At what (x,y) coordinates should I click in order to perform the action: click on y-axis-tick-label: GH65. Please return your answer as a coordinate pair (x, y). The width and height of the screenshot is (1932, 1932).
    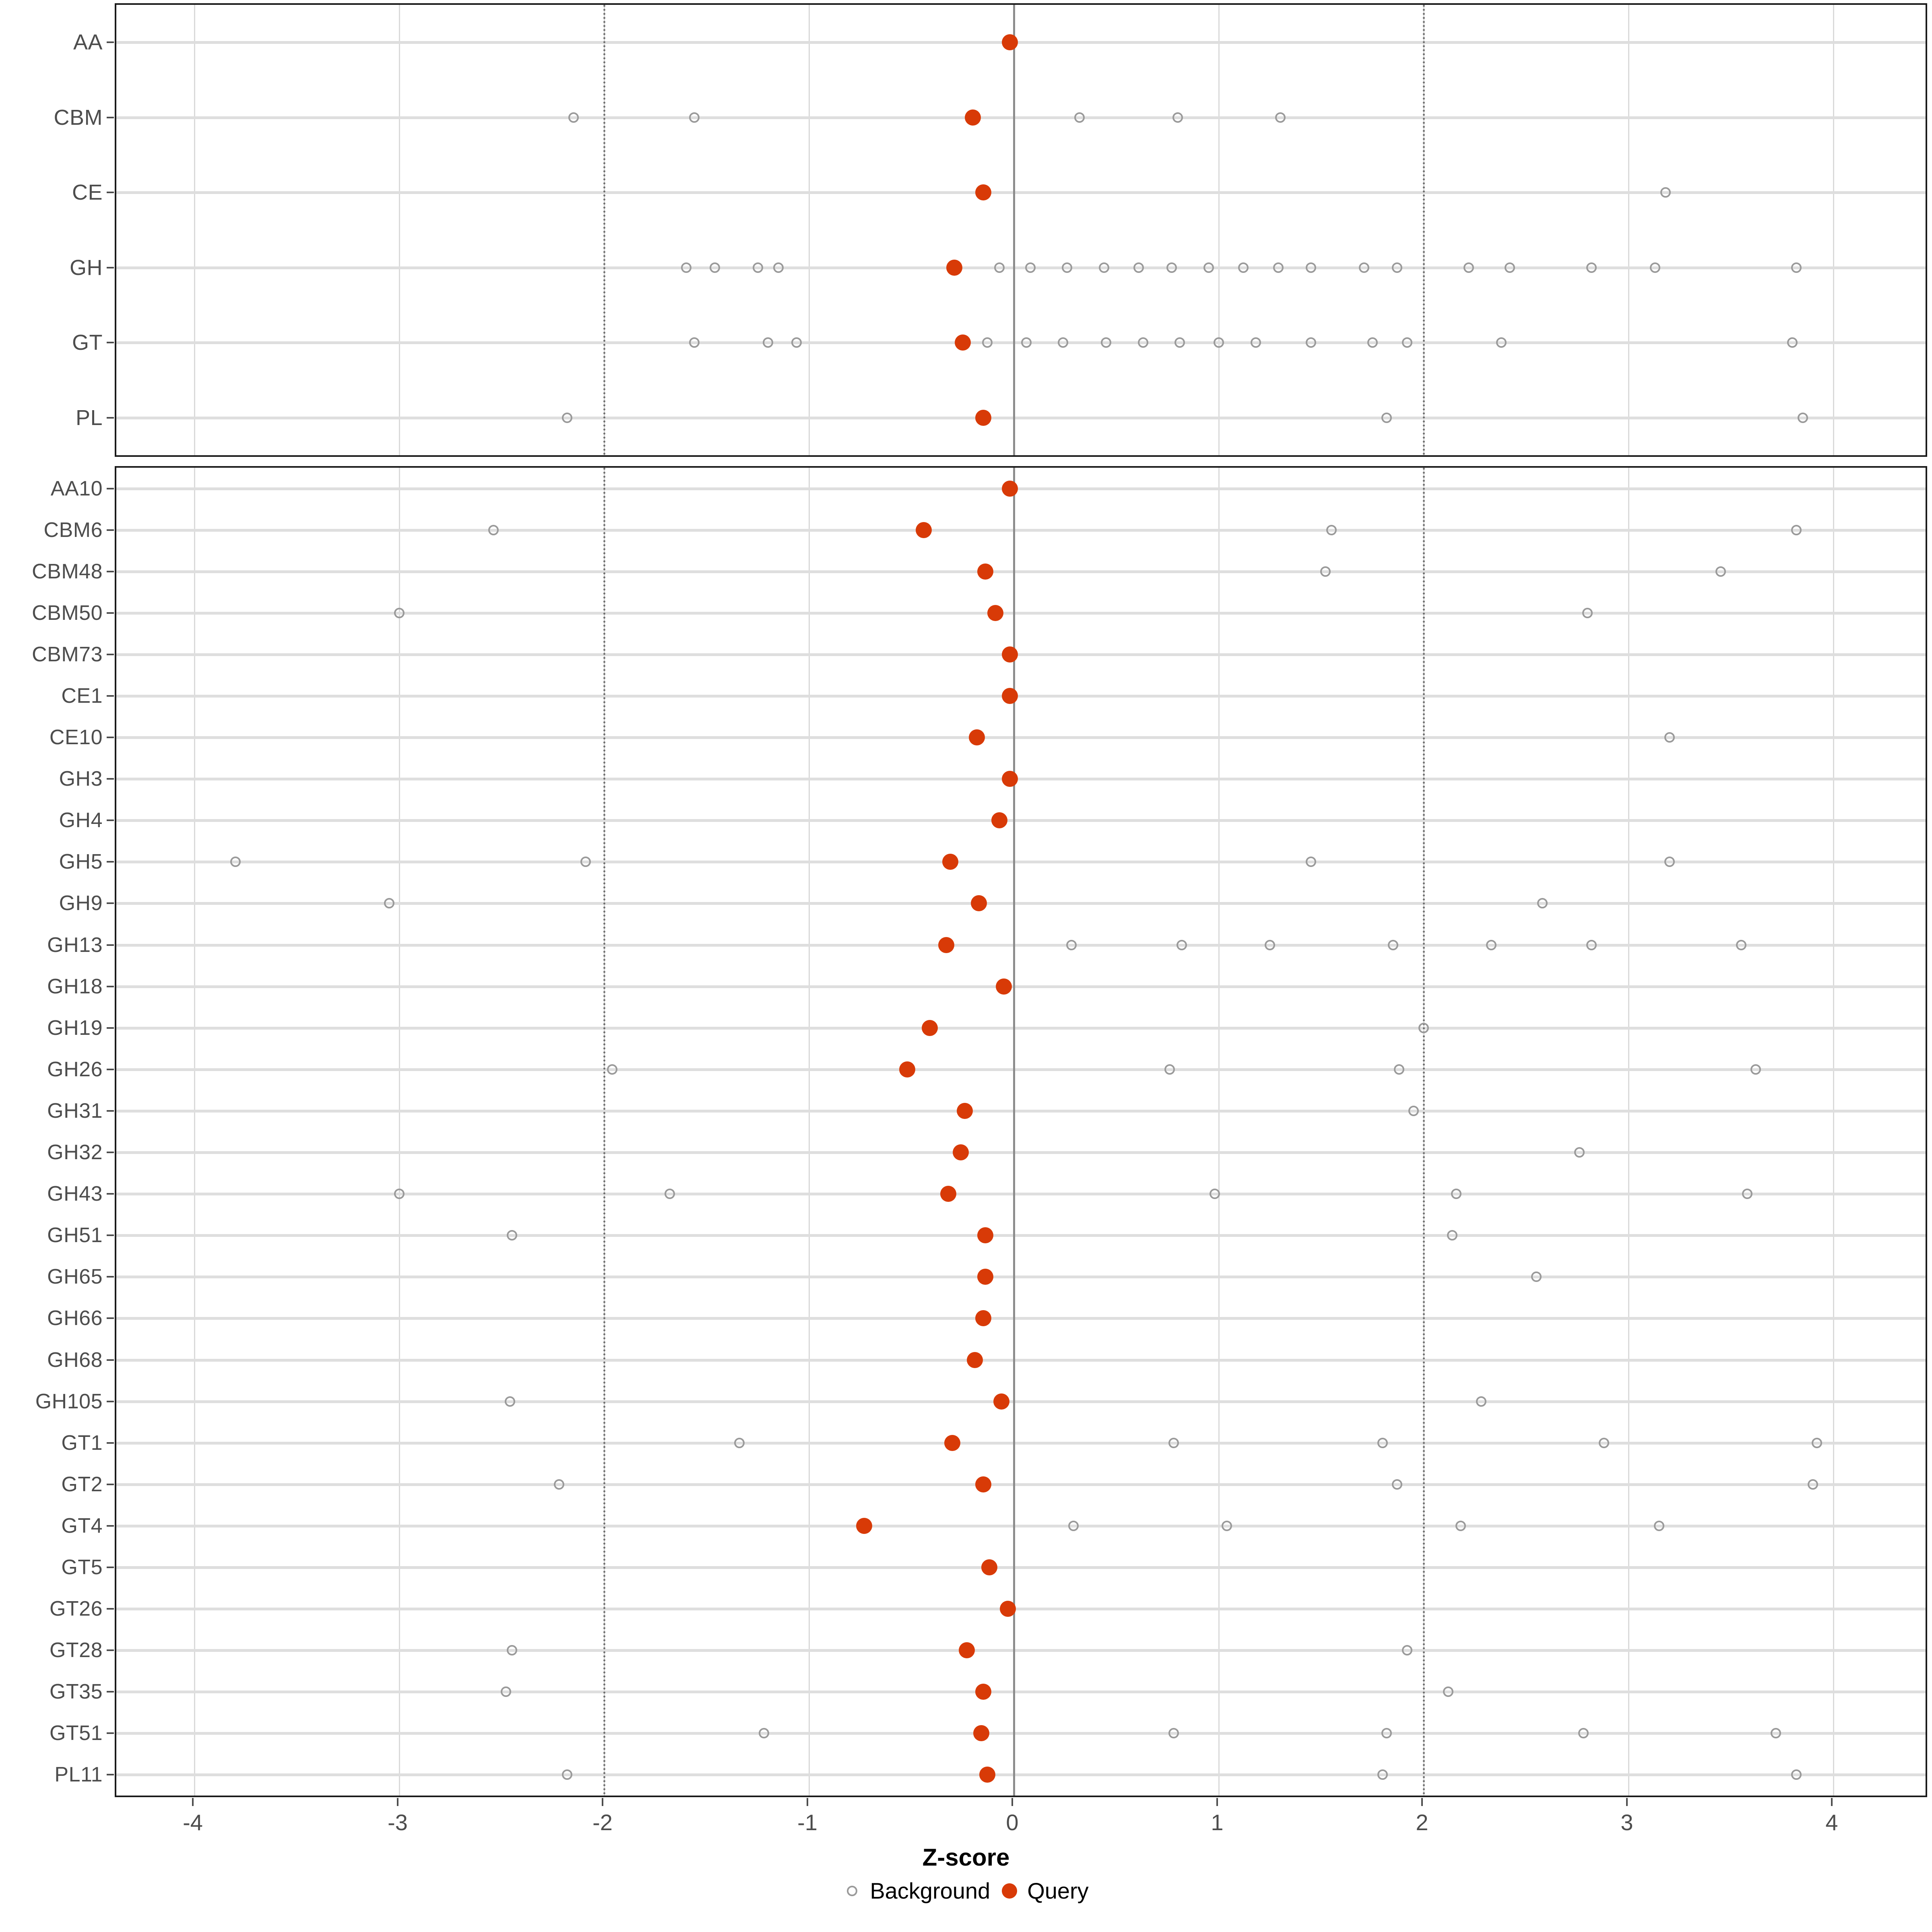
    Looking at the image, I should click on (75, 1277).